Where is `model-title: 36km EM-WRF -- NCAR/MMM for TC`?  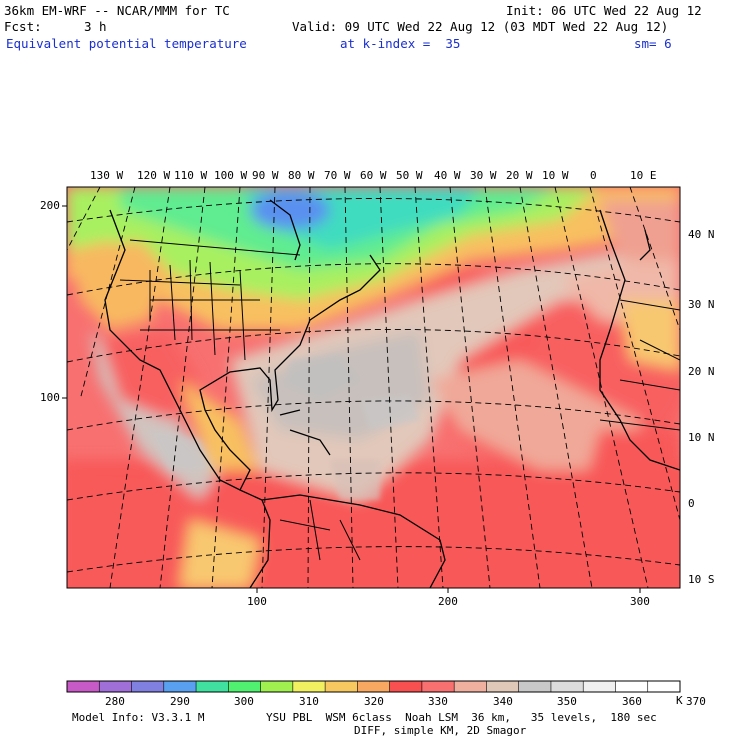
model-title: 36km EM-WRF -- NCAR/MMM for TC is located at coordinates (117, 10).